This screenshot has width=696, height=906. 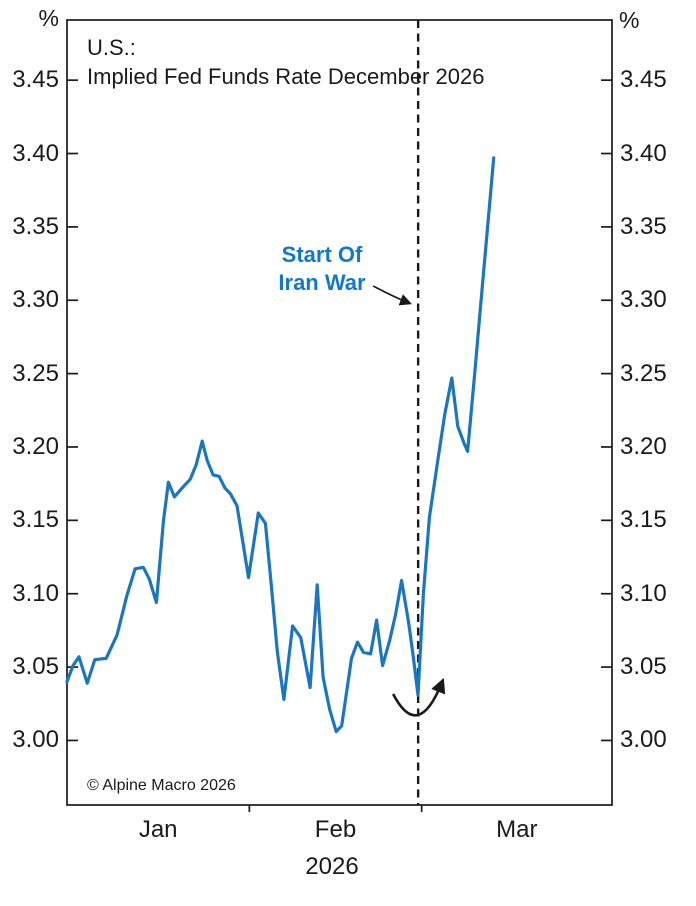 I want to click on chart-title-line1: U.S.:, so click(x=111, y=47).